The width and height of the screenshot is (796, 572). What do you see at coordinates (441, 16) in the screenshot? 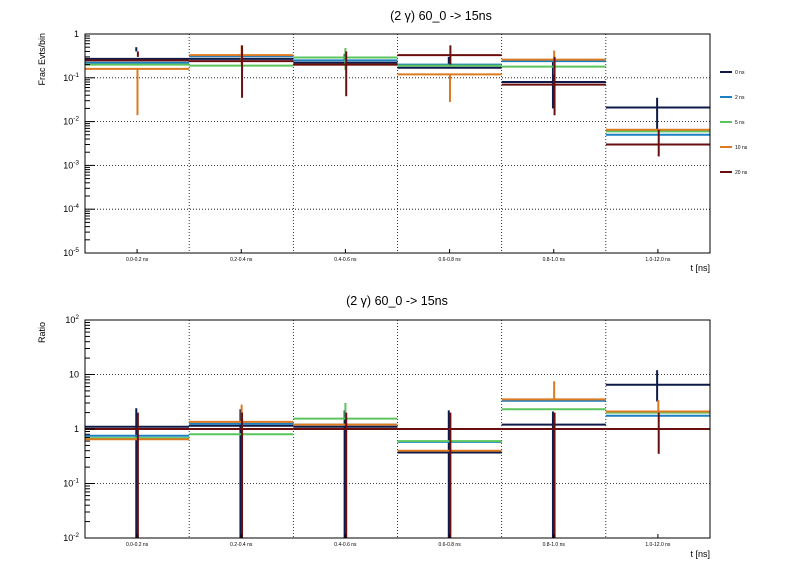
I see `top-title: (2 γ) 60_0 -> 15ns` at bounding box center [441, 16].